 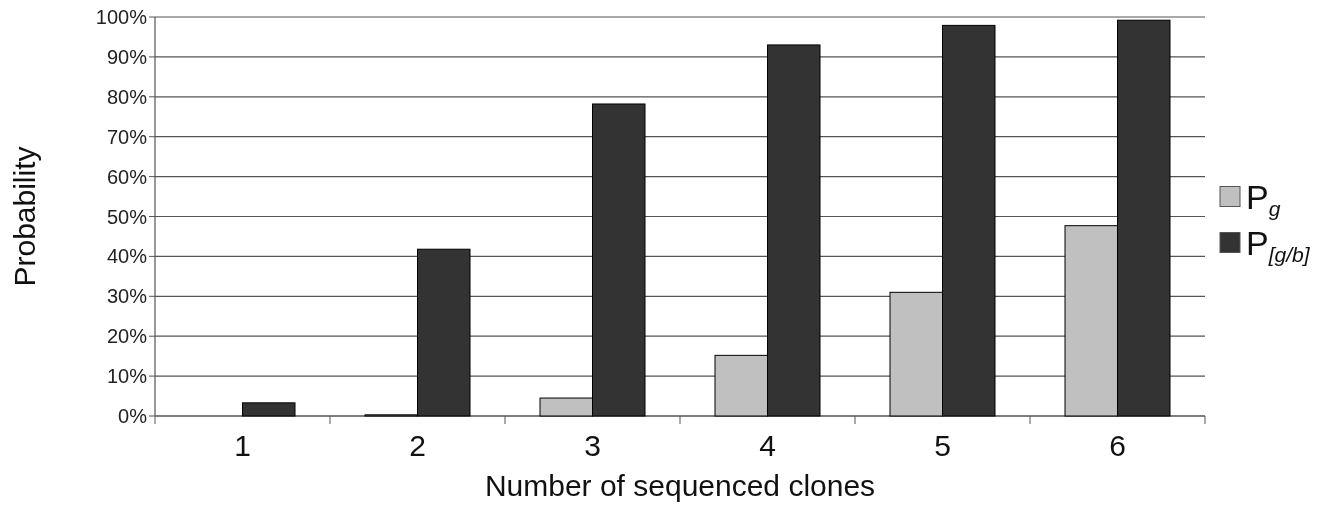 What do you see at coordinates (127, 296) in the screenshot?
I see `y-tick-label: 30%` at bounding box center [127, 296].